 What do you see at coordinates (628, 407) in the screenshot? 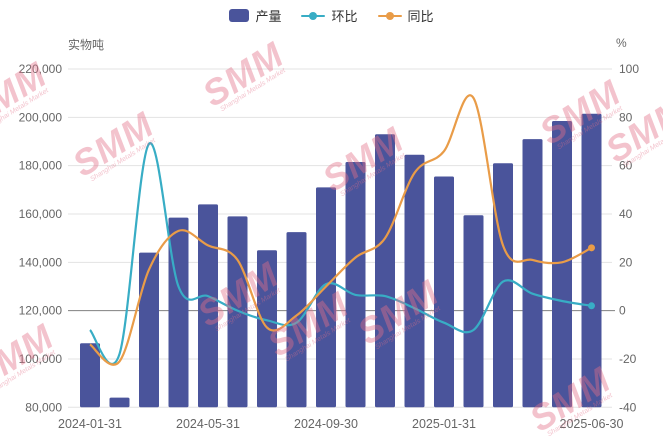
I see `right-axis-tick-label: -40` at bounding box center [628, 407].